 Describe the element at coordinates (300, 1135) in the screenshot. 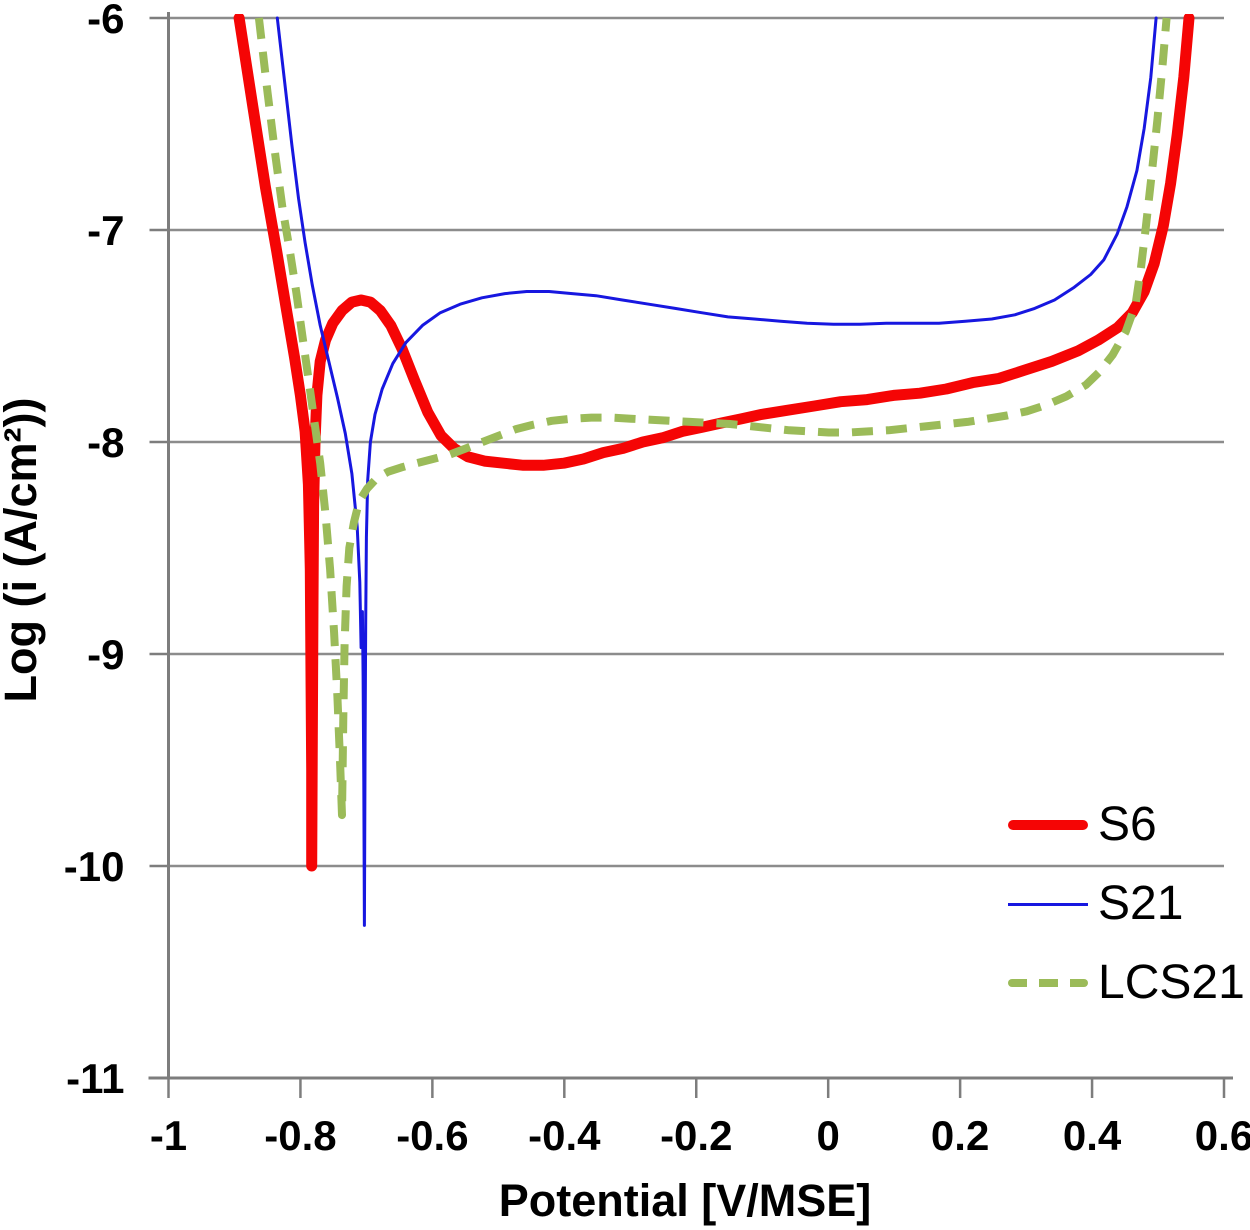

I see `x-tick-label: -0.8` at that location.